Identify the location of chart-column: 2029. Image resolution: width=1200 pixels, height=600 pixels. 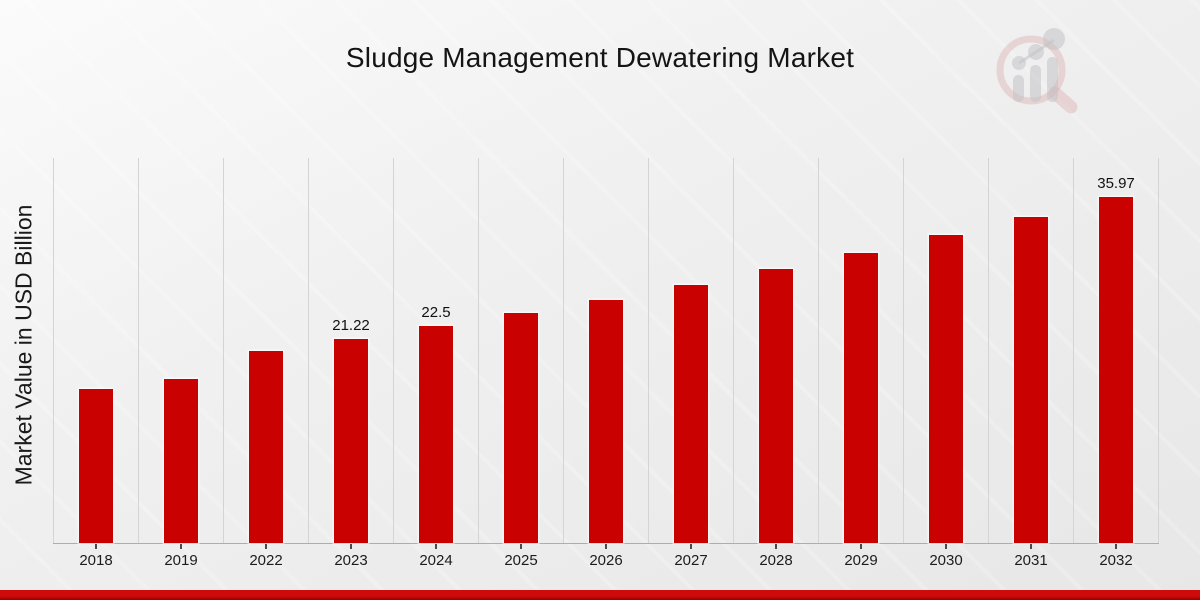
(860, 363).